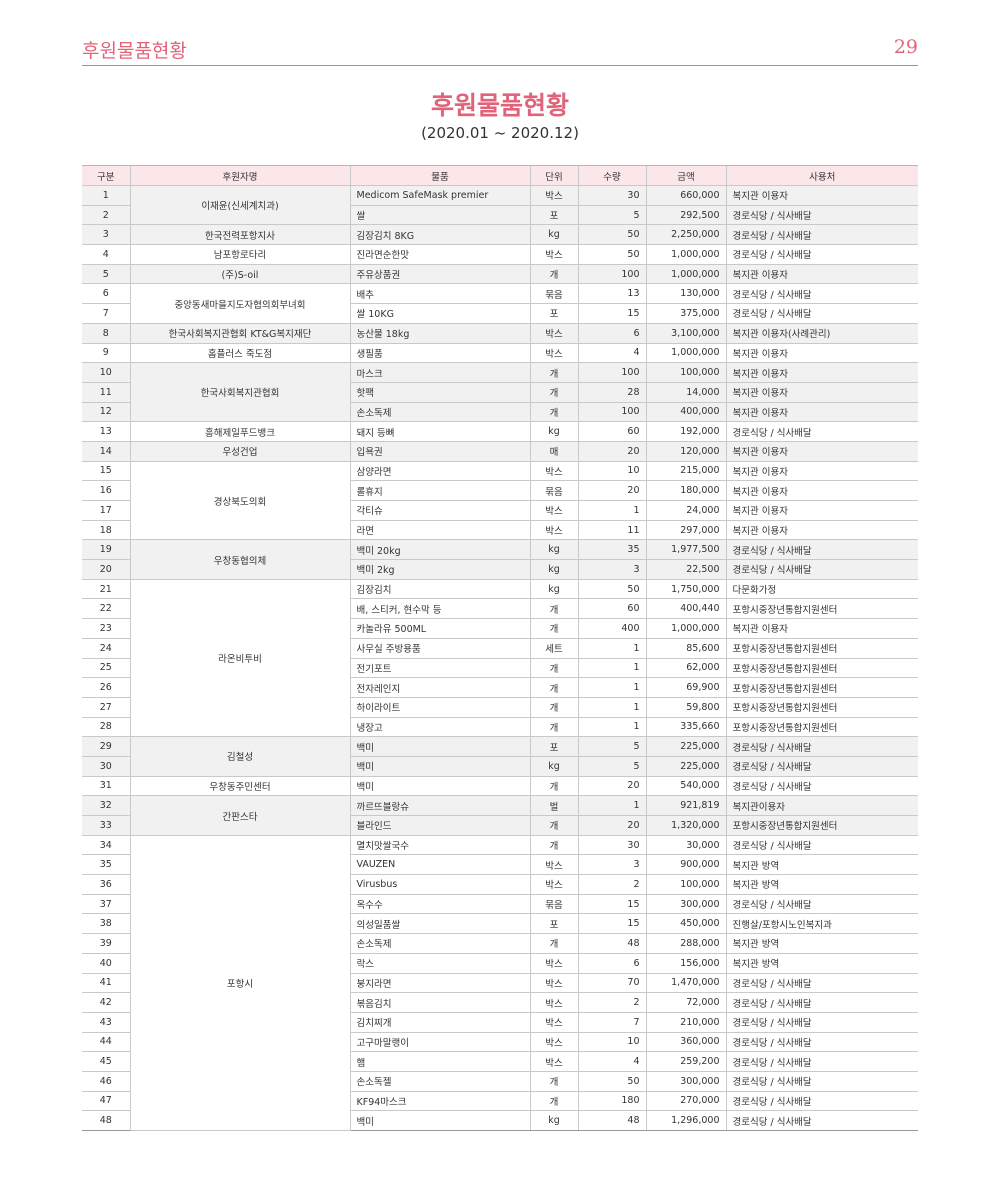  What do you see at coordinates (439, 628) in the screenshot?
I see `cell-item-name: 카놀라유 500ML` at bounding box center [439, 628].